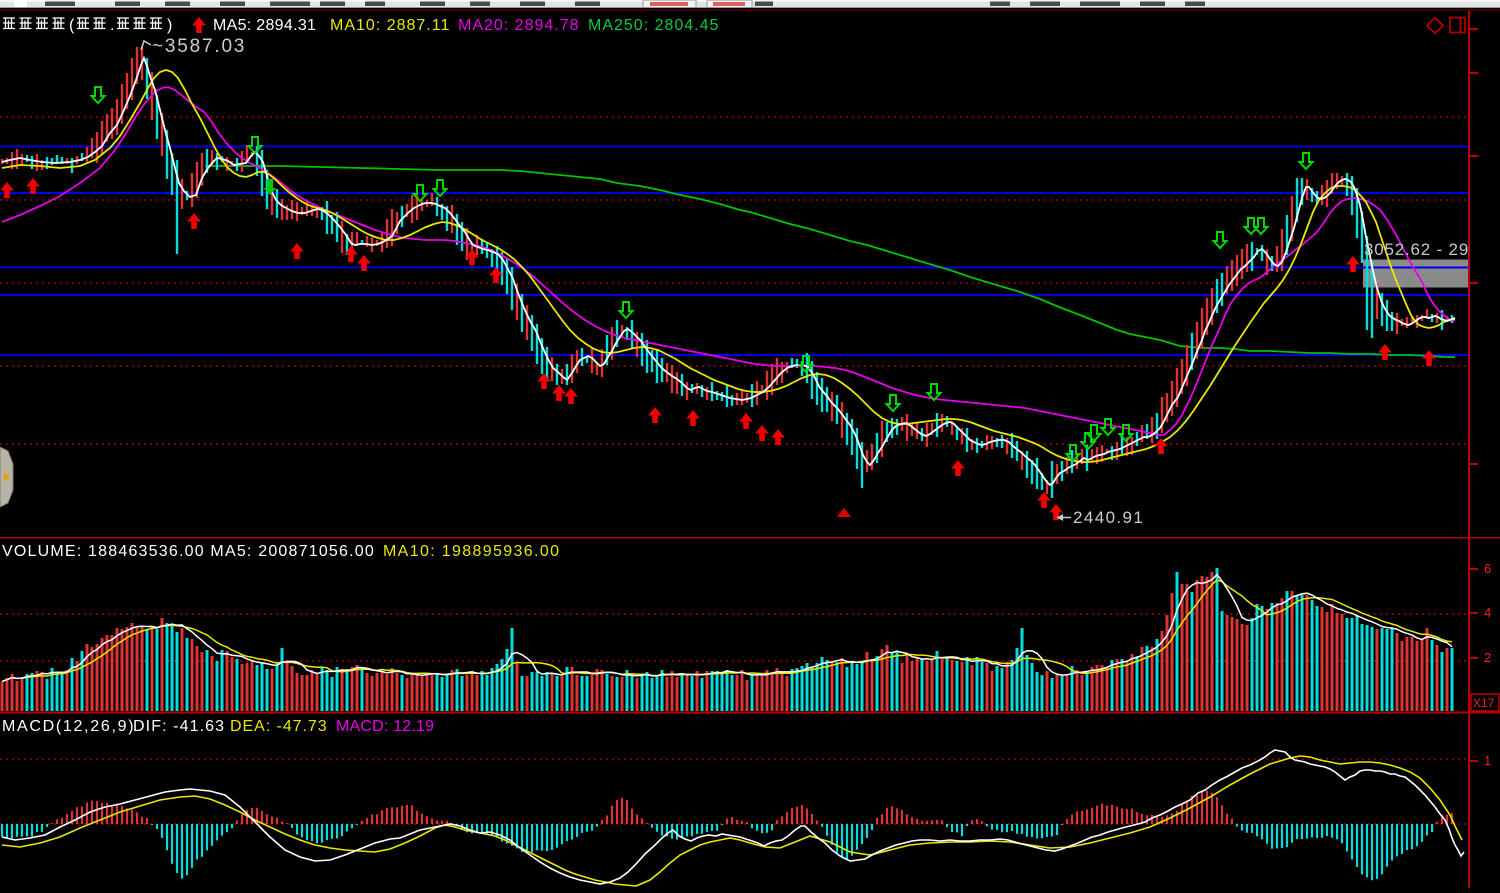  What do you see at coordinates (1487, 657) in the screenshot?
I see `svg-text: 2` at bounding box center [1487, 657].